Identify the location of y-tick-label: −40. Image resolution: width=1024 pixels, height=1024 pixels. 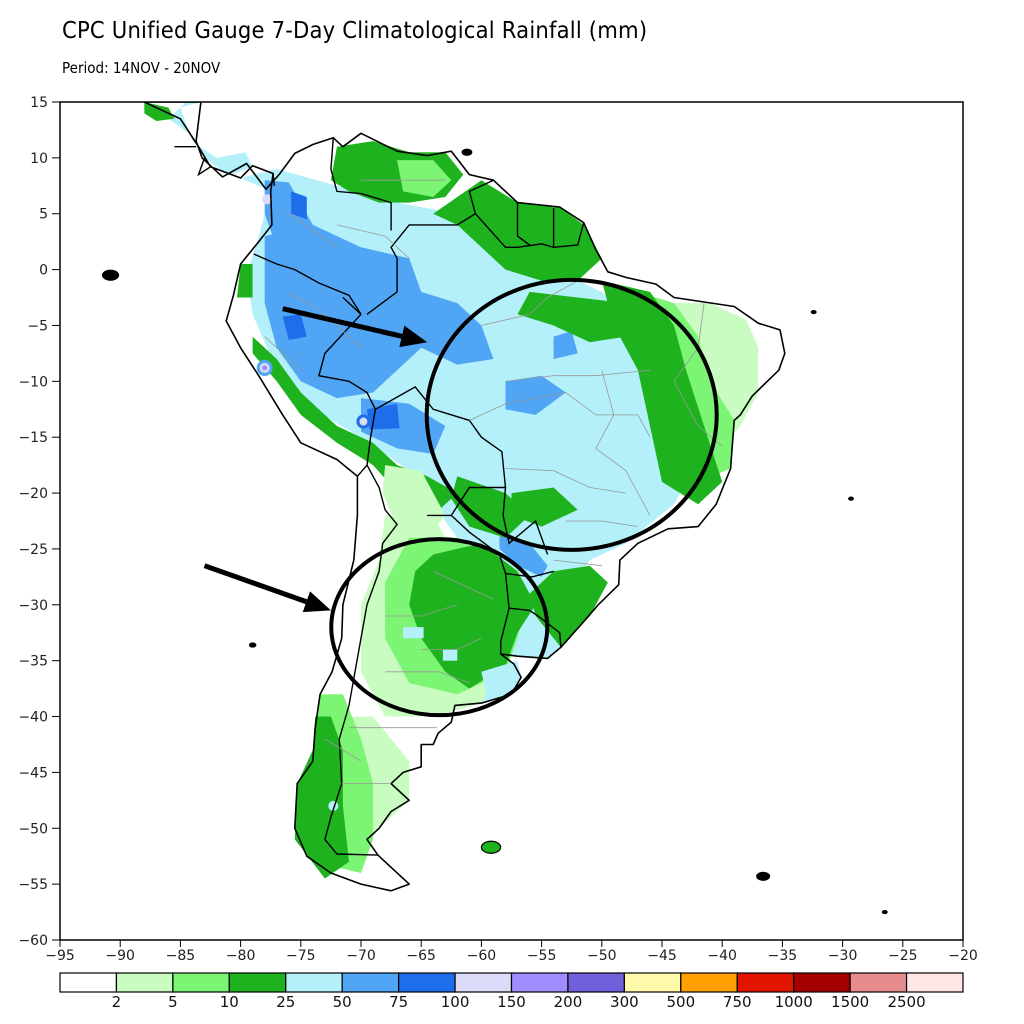
(33, 718).